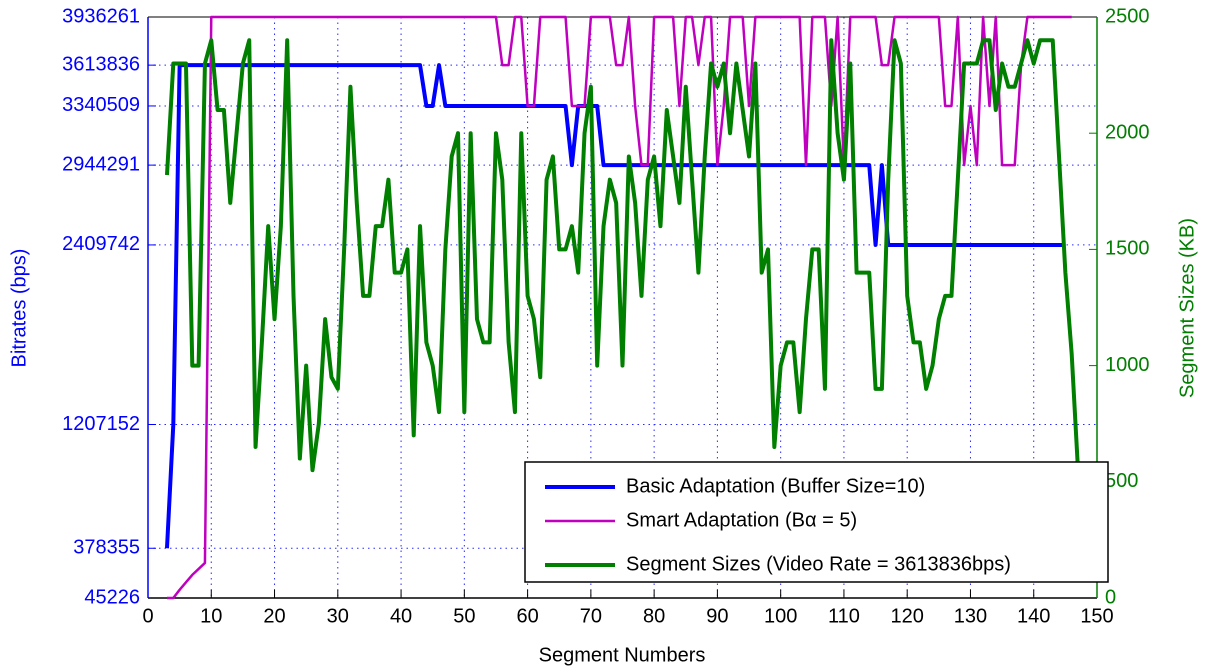 The width and height of the screenshot is (1207, 672). Describe the element at coordinates (818, 564) in the screenshot. I see `legend-label: Segment Sizes (Video Rate = 3613836bps)` at that location.